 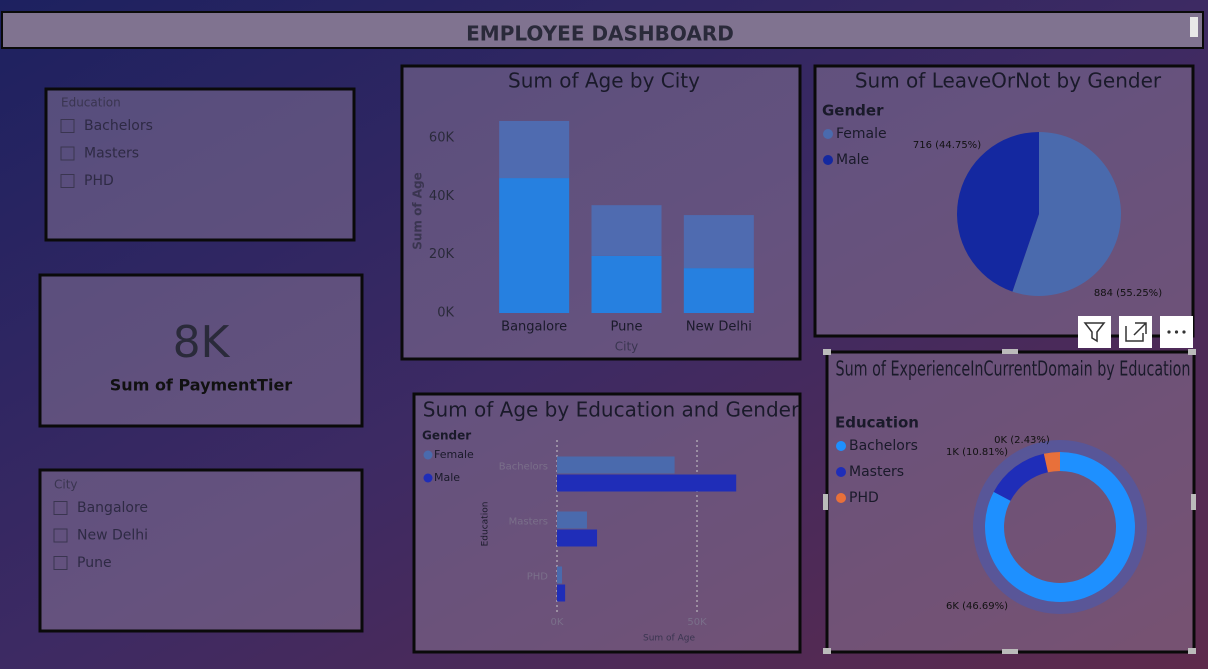 What do you see at coordinates (604, 81) in the screenshot?
I see `chart-title: Sum of Age by City` at bounding box center [604, 81].